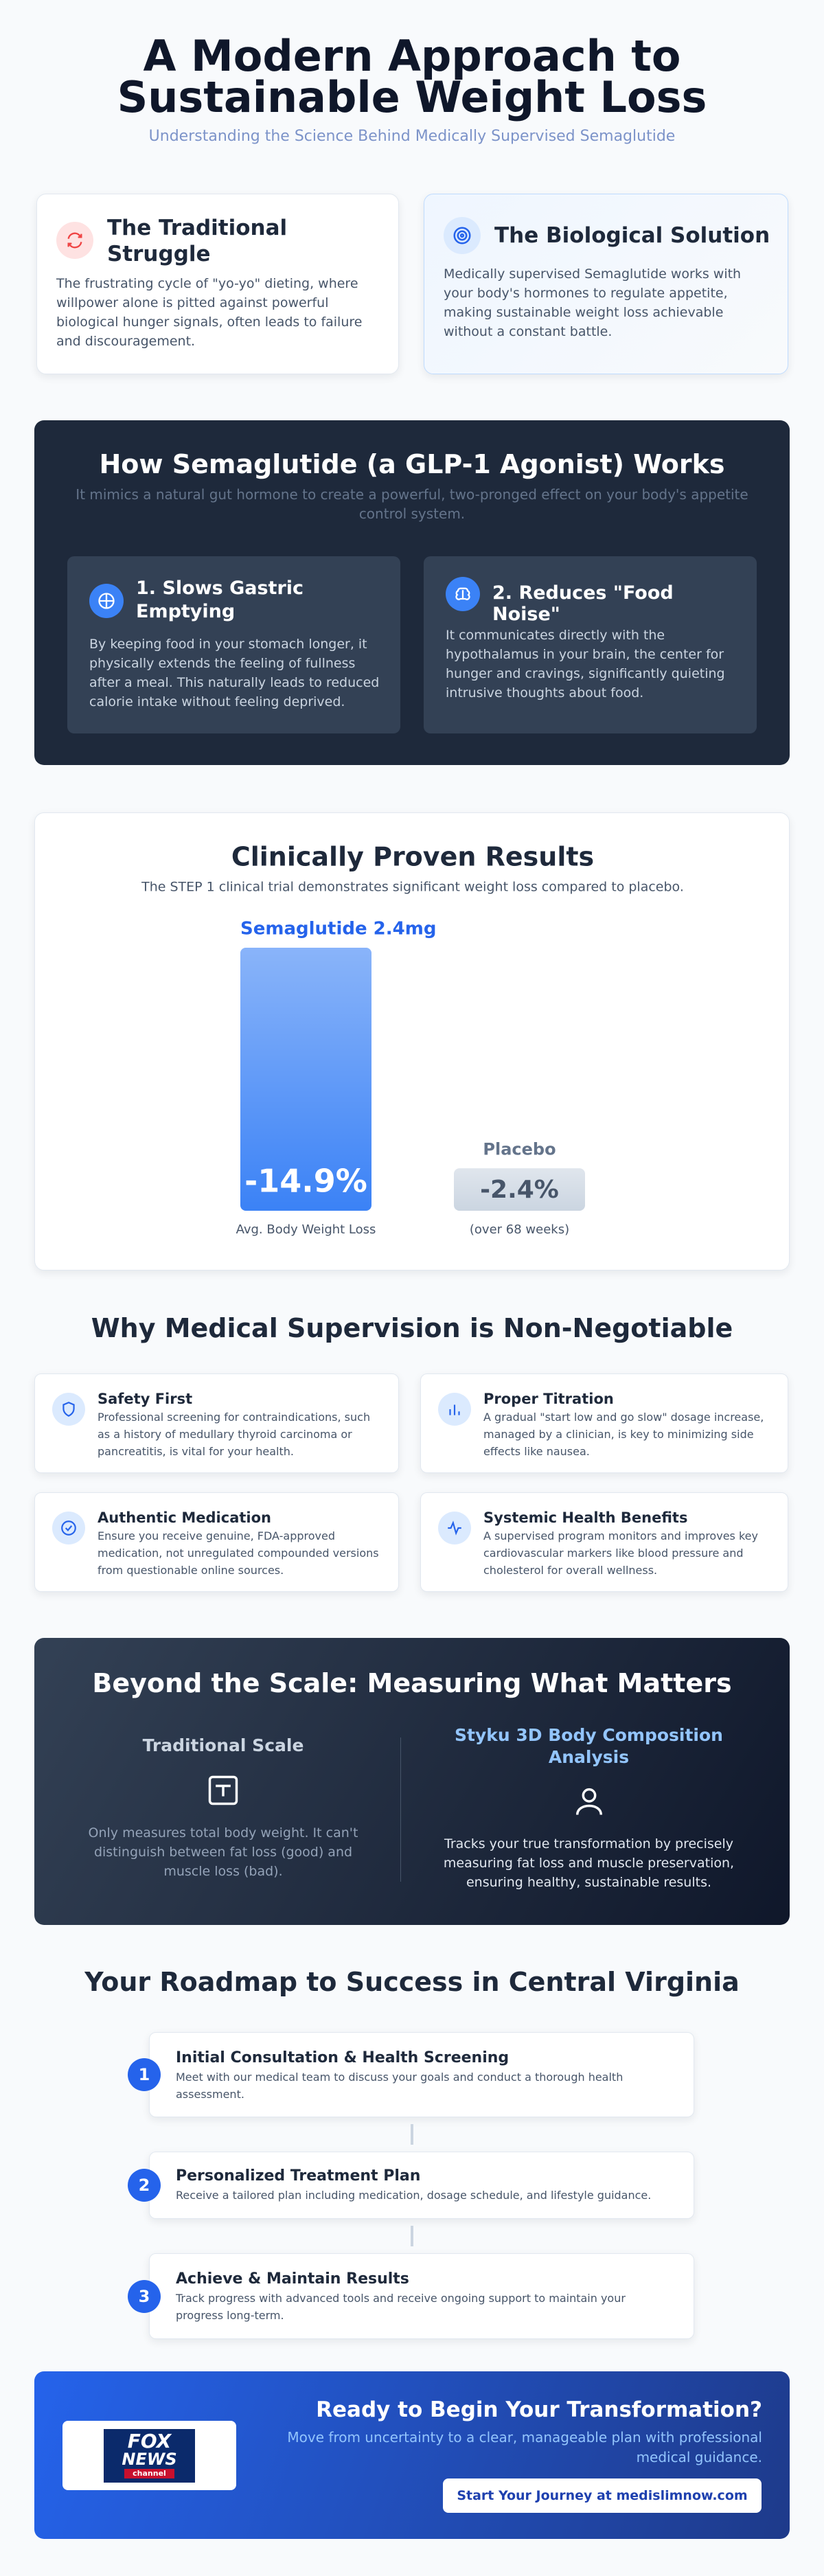 The image size is (824, 2576). Describe the element at coordinates (145, 1399) in the screenshot. I see `item-title: Safety First` at that location.